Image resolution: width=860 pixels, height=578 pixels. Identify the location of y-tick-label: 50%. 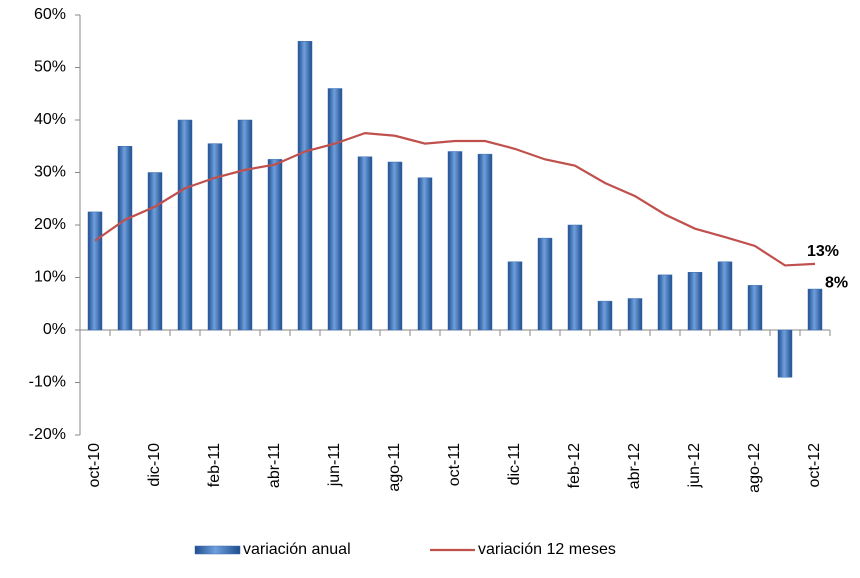
(50, 67).